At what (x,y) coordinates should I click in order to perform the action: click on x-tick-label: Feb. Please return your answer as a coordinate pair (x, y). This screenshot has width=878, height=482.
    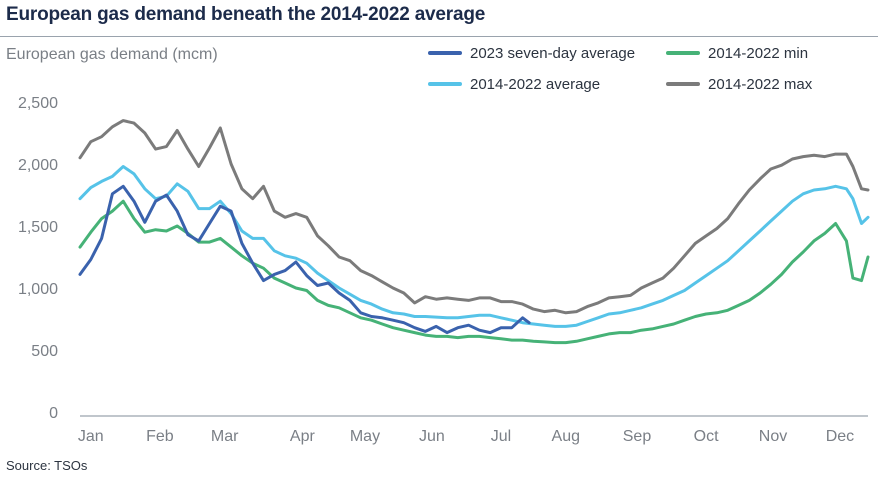
    Looking at the image, I should click on (160, 436).